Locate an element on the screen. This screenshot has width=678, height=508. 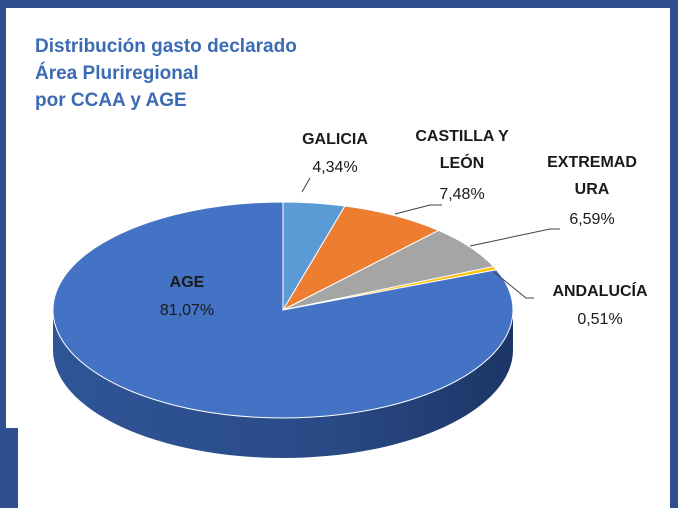
category-label: ANDALUCÍA is located at coordinates (600, 291).